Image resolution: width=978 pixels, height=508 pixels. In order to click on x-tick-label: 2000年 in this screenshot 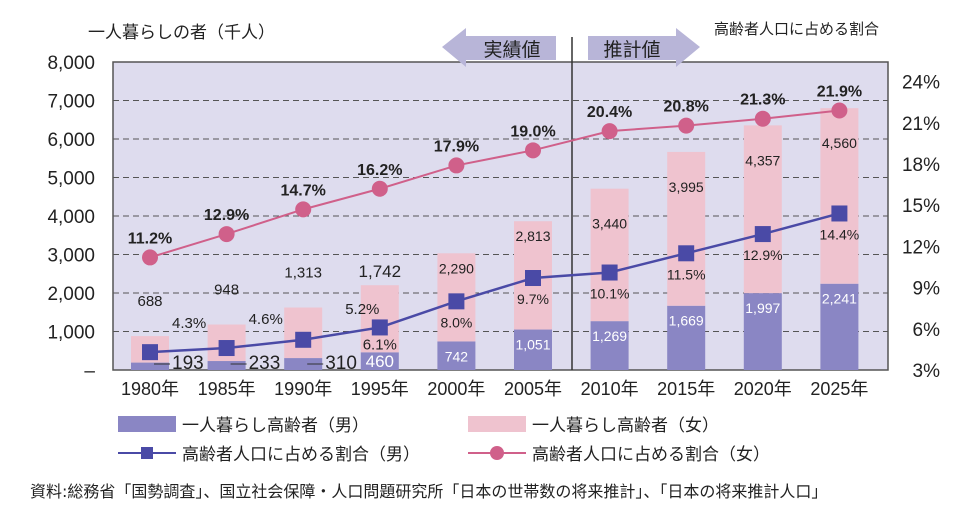, I will do `click(456, 389)`.